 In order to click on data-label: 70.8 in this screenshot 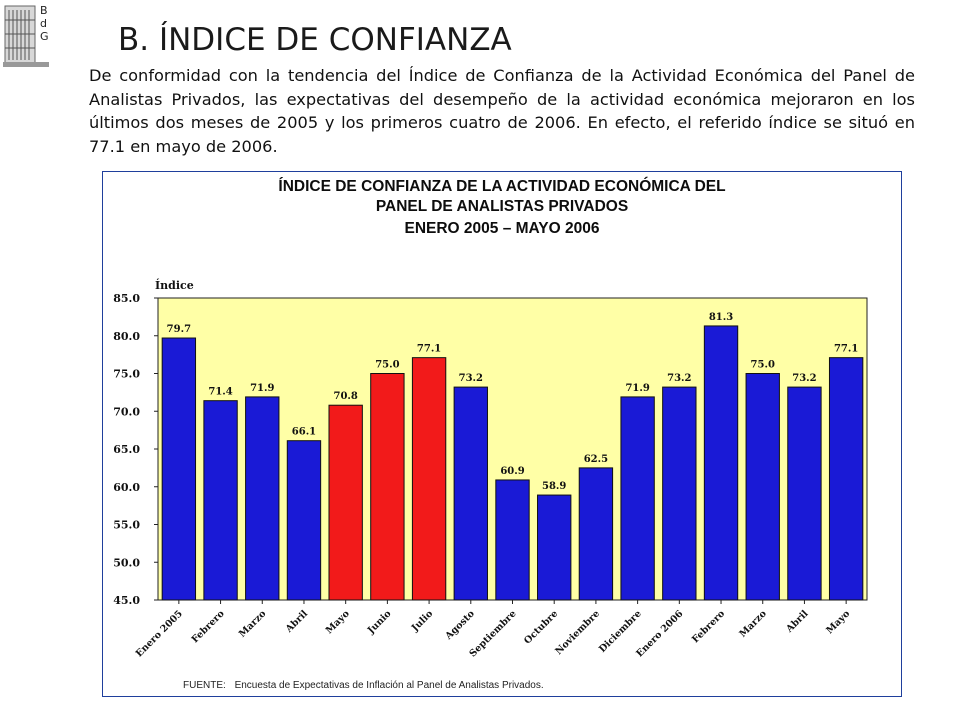, I will do `click(345, 396)`.